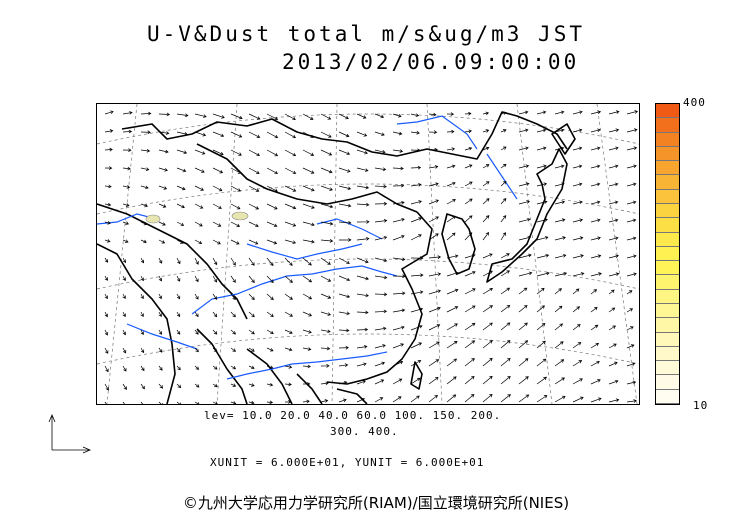 This screenshot has width=752, height=532. Describe the element at coordinates (431, 62) in the screenshot. I see `title-line-2-datetime: 2013/02/06.09:00:00` at that location.